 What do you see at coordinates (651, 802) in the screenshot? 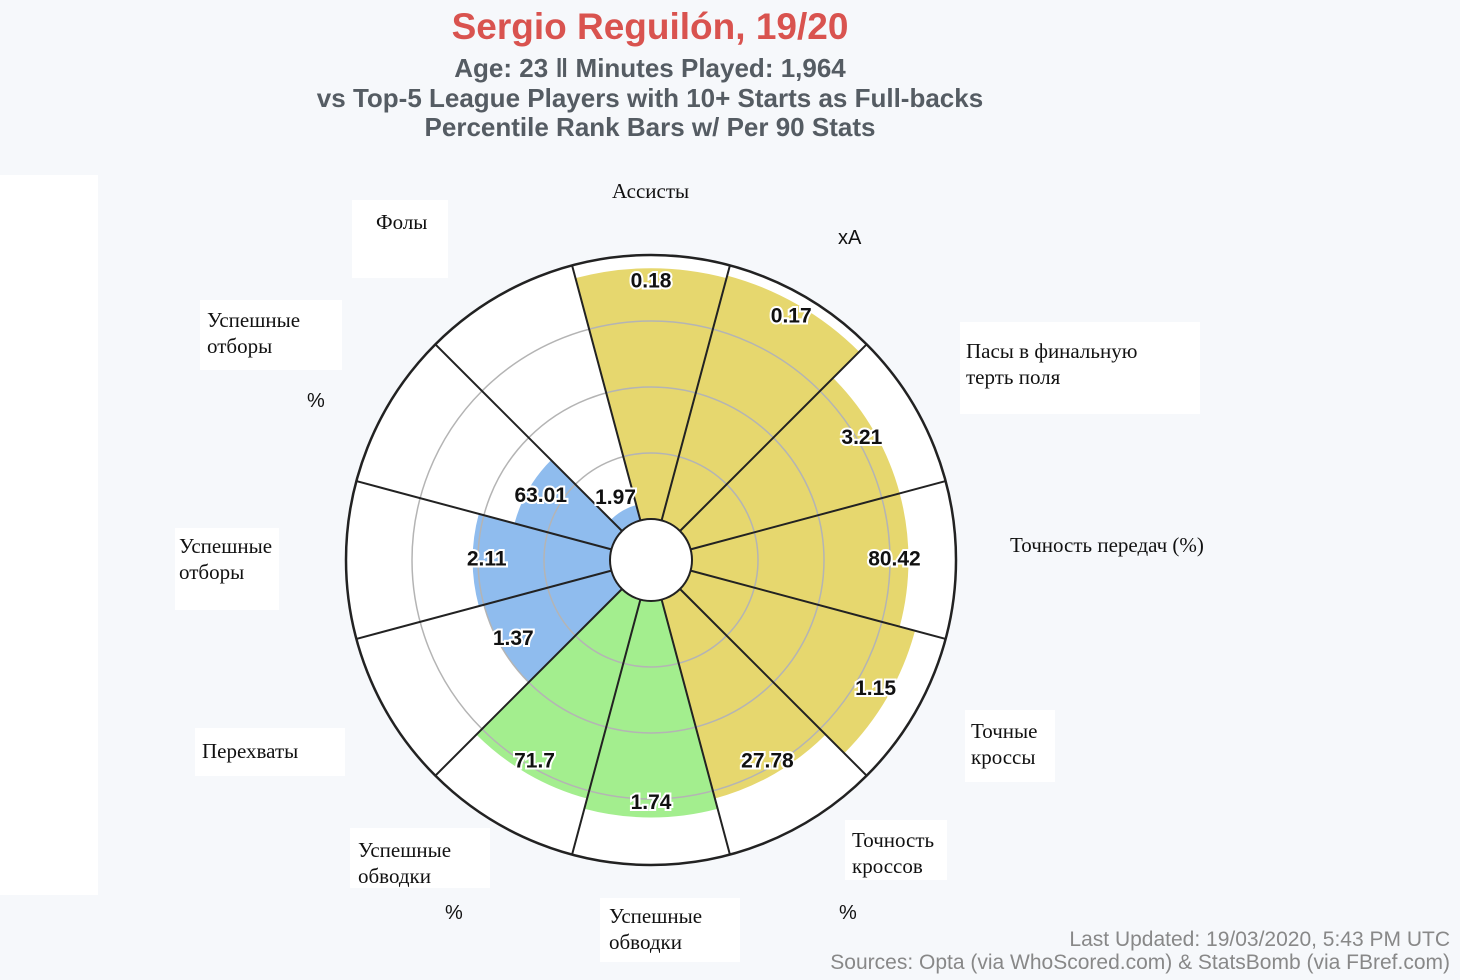
I see `value-label-6: 1.74` at bounding box center [651, 802].